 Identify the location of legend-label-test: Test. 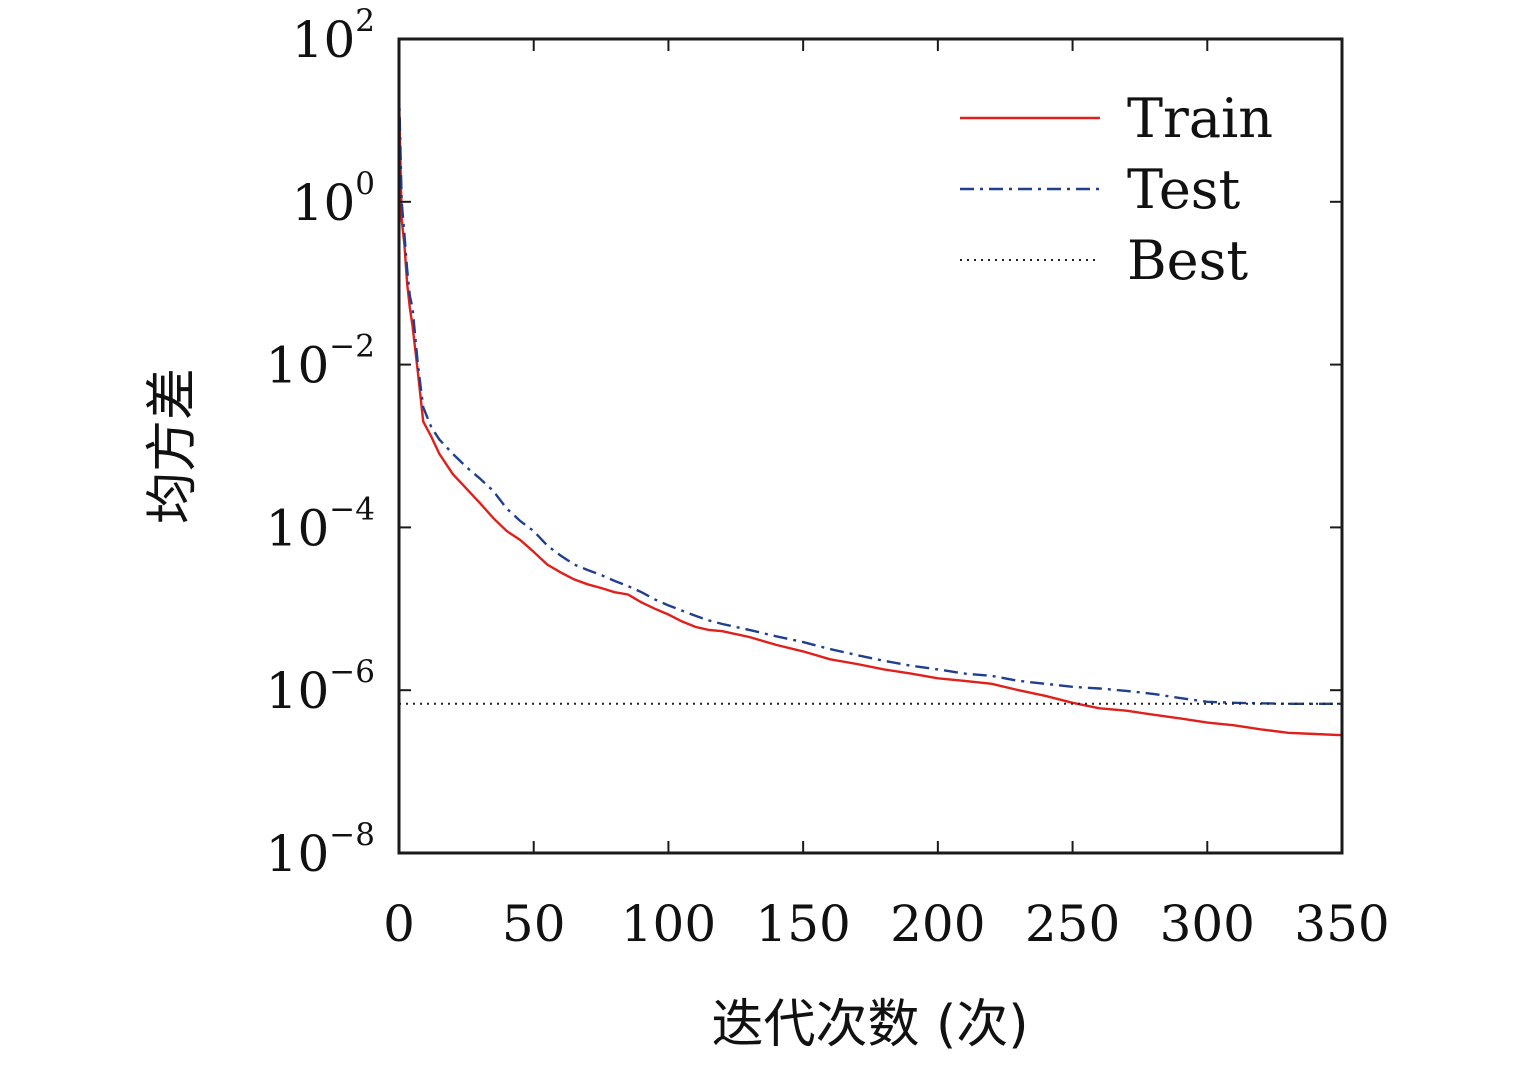
(1183, 189).